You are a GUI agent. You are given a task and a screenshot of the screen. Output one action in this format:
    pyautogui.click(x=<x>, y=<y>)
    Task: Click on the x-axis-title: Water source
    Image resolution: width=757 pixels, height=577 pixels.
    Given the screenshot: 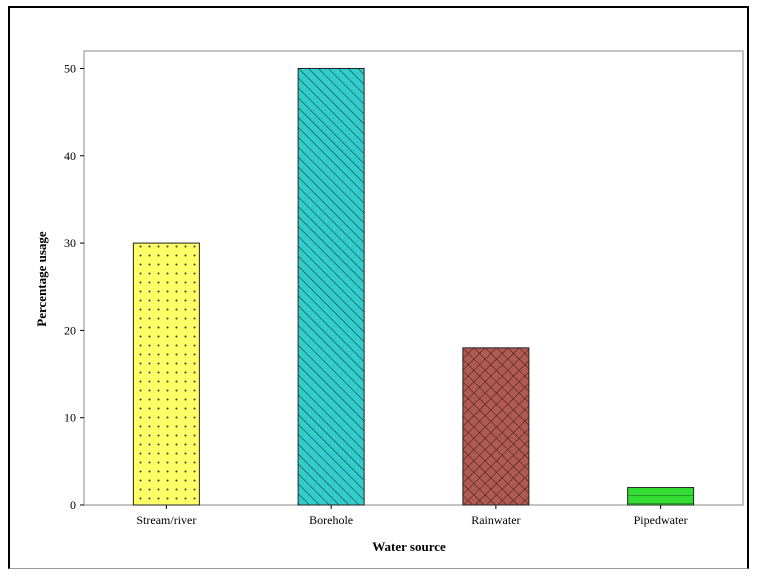 What is the action you would take?
    pyautogui.click(x=409, y=546)
    